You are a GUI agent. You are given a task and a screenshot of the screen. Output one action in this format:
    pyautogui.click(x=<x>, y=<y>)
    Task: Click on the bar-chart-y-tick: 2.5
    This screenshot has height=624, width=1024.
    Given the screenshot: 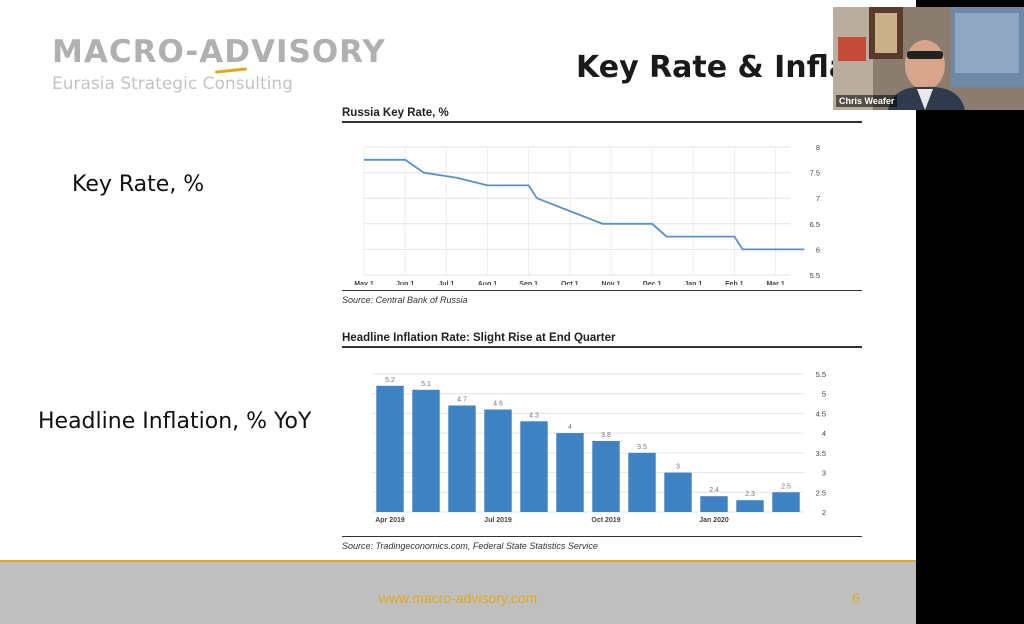 What is the action you would take?
    pyautogui.click(x=821, y=492)
    